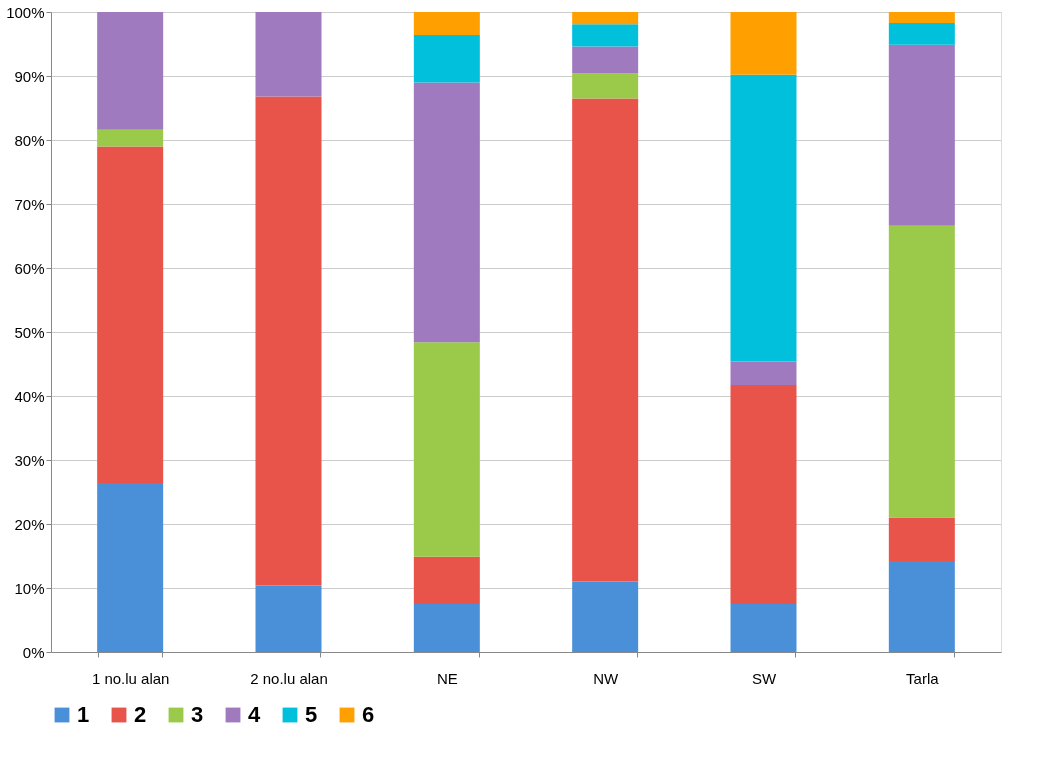 The width and height of the screenshot is (1050, 782). What do you see at coordinates (29, 460) in the screenshot?
I see `y-tick-label: 30%` at bounding box center [29, 460].